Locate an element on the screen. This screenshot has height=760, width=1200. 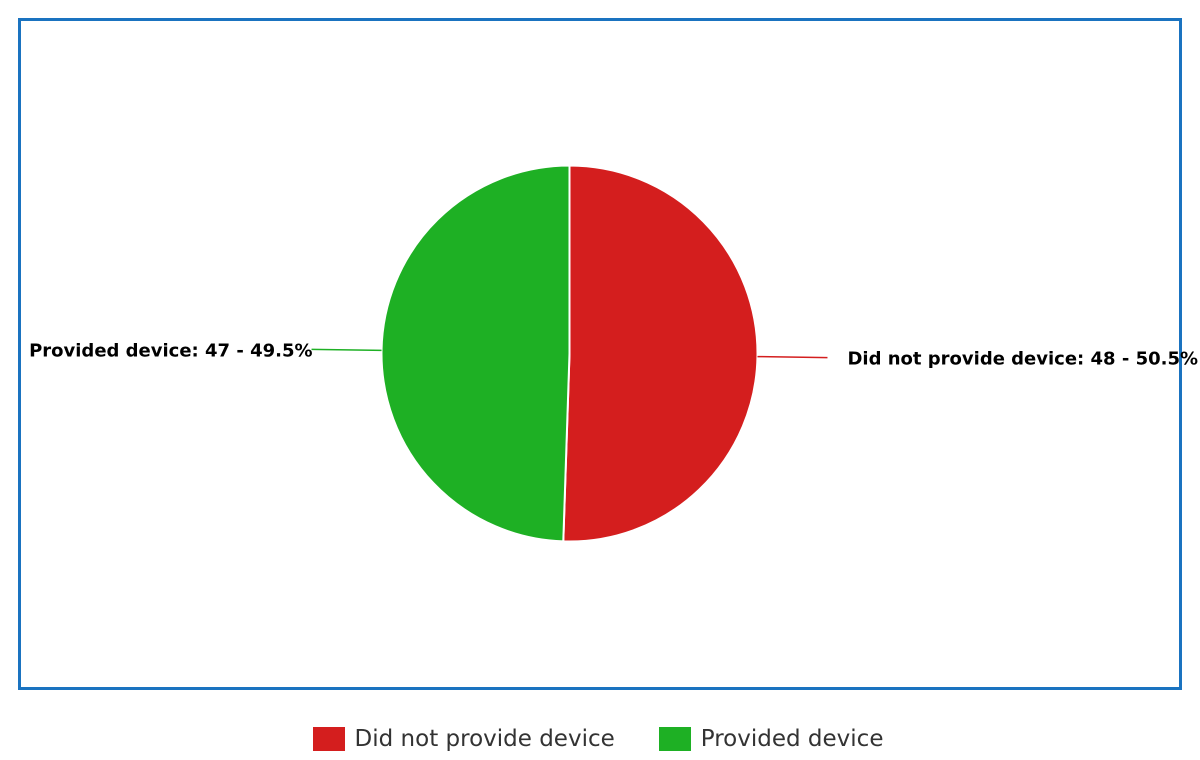
legend-swatch-did-not-provide is located at coordinates (328, 739).